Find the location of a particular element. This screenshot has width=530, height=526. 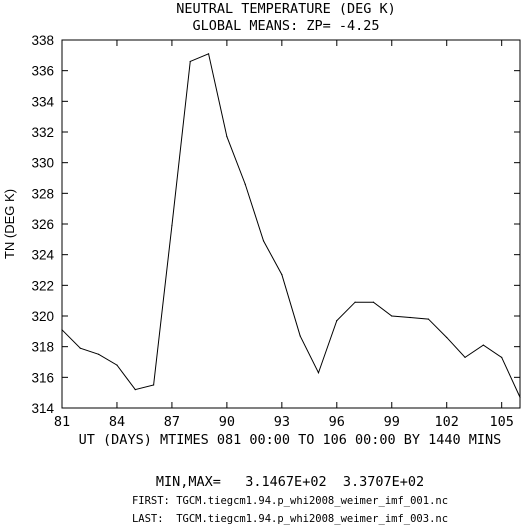

chart-title: NEUTRAL TEMPERATURE (DEG K) is located at coordinates (285, 9).